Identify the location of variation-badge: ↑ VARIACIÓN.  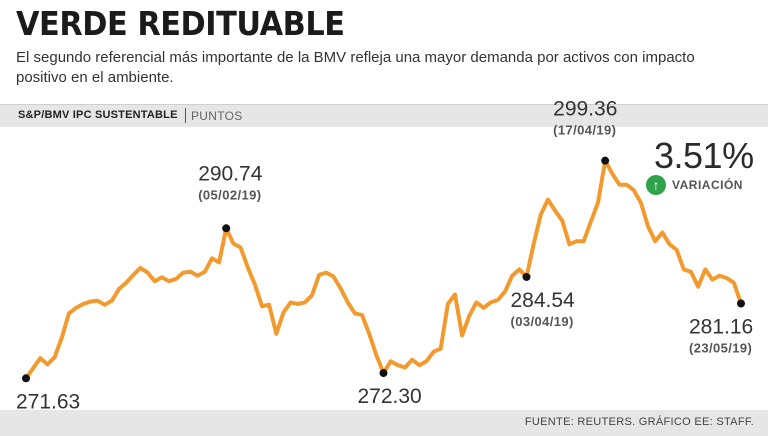
(694, 185).